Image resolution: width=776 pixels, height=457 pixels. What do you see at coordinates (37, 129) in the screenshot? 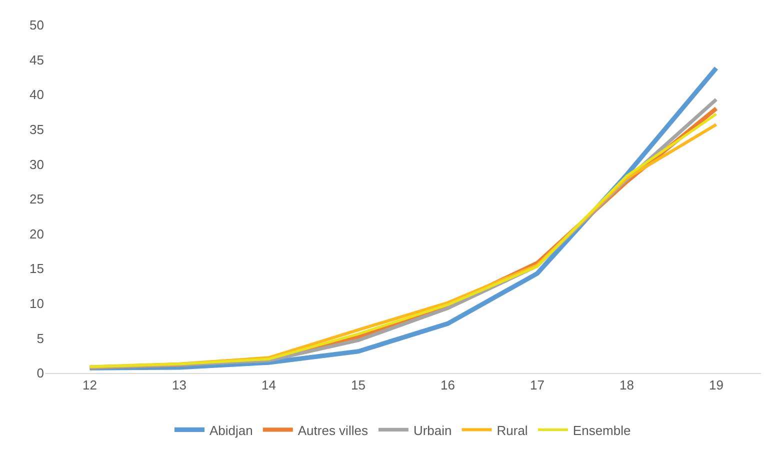
I see `y-tick-label: 35` at bounding box center [37, 129].